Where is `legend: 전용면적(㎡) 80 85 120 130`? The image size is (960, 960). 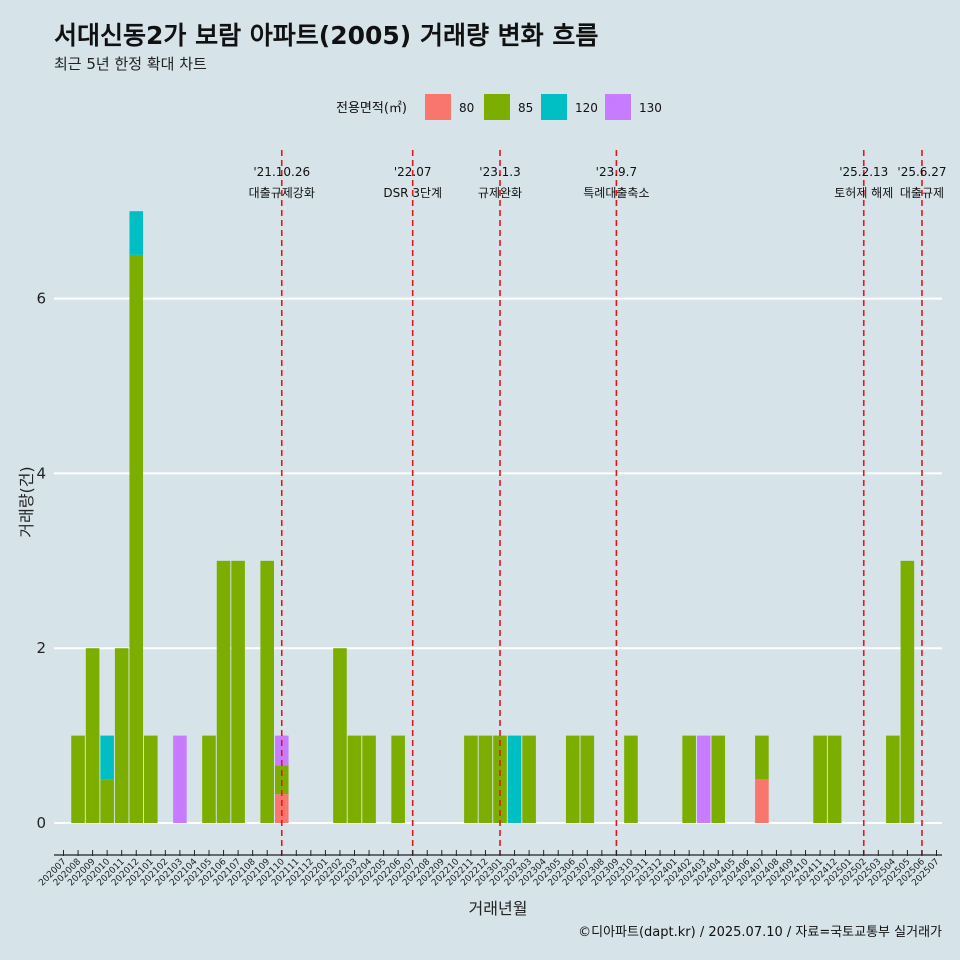 legend: 전용면적(㎡) 80 85 120 130 is located at coordinates (499, 107).